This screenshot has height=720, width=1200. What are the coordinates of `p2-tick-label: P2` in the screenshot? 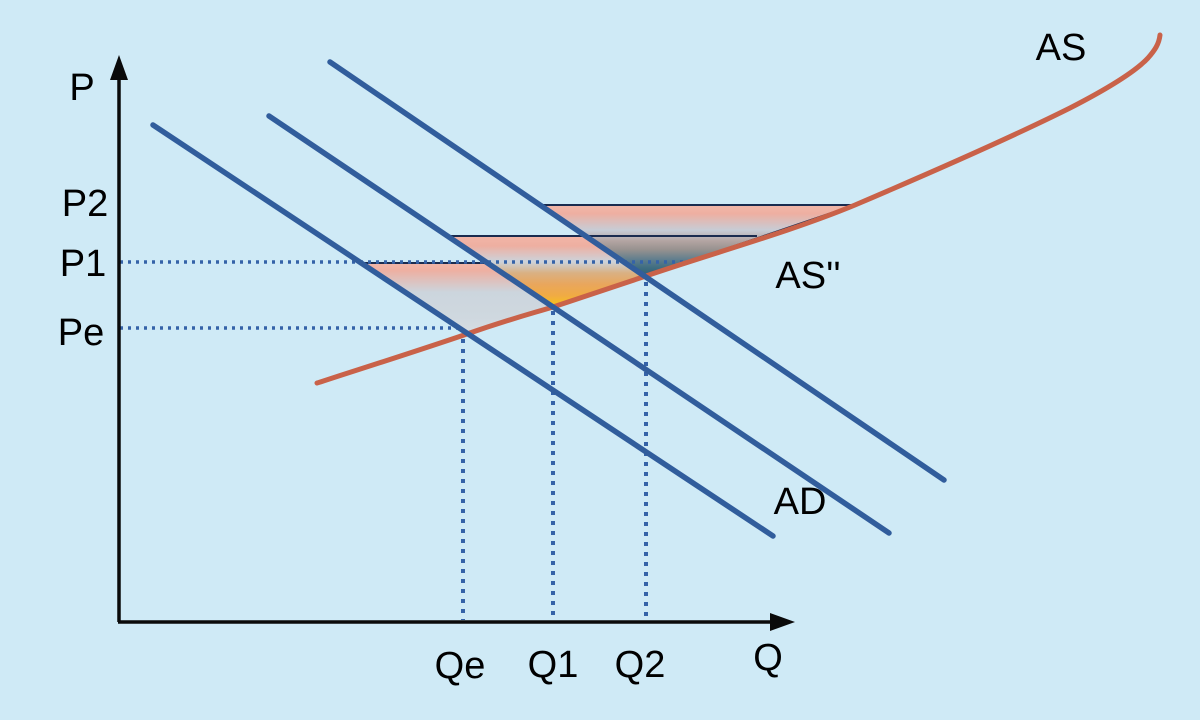 It's located at (85, 204).